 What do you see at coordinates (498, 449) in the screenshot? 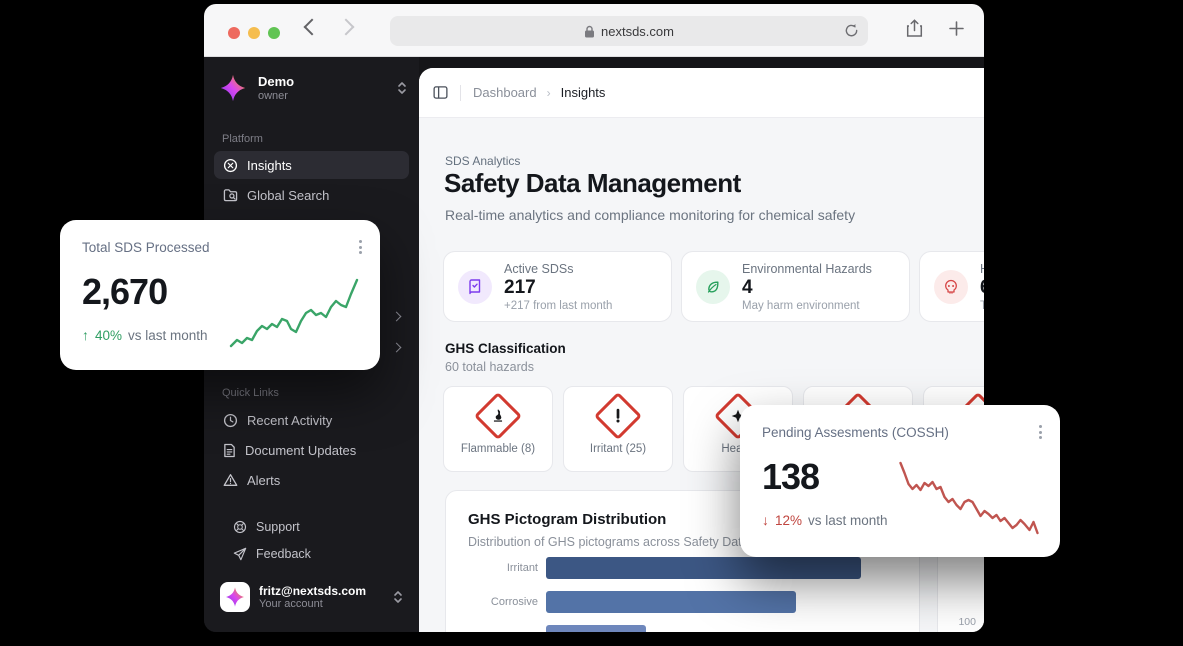
I see `pictogram-label: Flammable (8)` at bounding box center [498, 449].